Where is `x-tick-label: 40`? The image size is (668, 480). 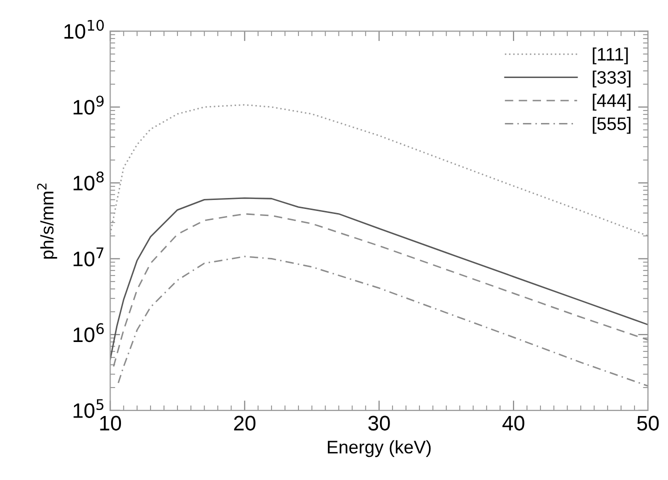 x-tick-label: 40 is located at coordinates (513, 423).